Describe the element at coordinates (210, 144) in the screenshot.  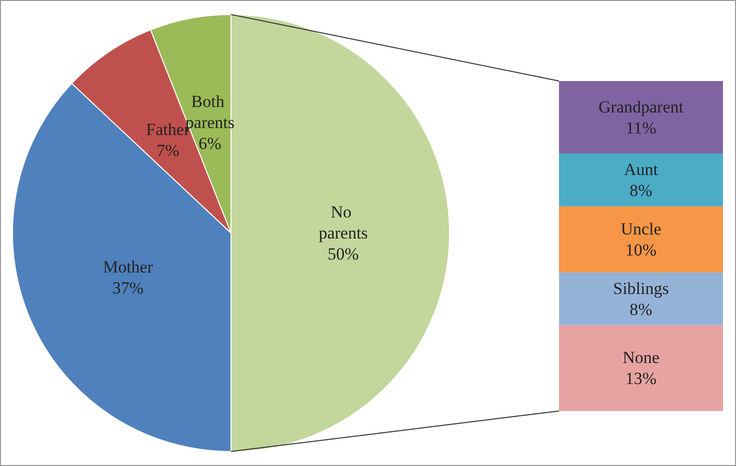
I see `data-label: 6%` at that location.